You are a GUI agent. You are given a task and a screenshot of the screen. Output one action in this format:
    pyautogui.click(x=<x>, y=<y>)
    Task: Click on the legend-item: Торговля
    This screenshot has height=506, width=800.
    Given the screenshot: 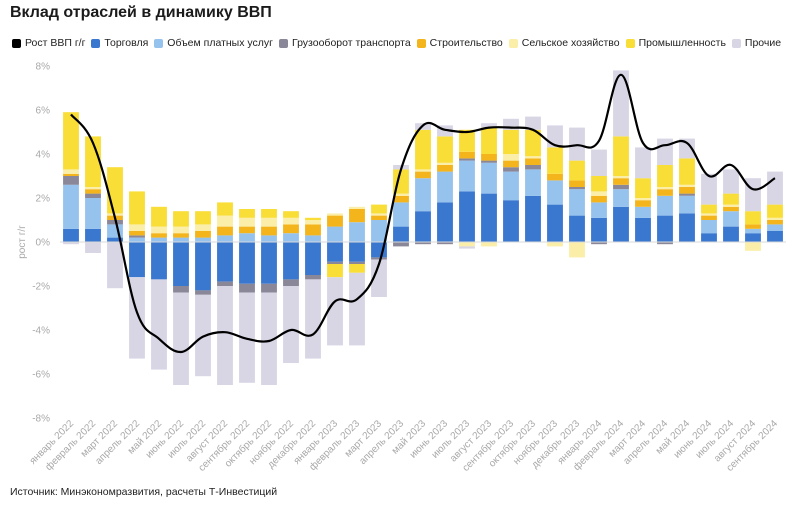 What is the action you would take?
    pyautogui.click(x=119, y=43)
    